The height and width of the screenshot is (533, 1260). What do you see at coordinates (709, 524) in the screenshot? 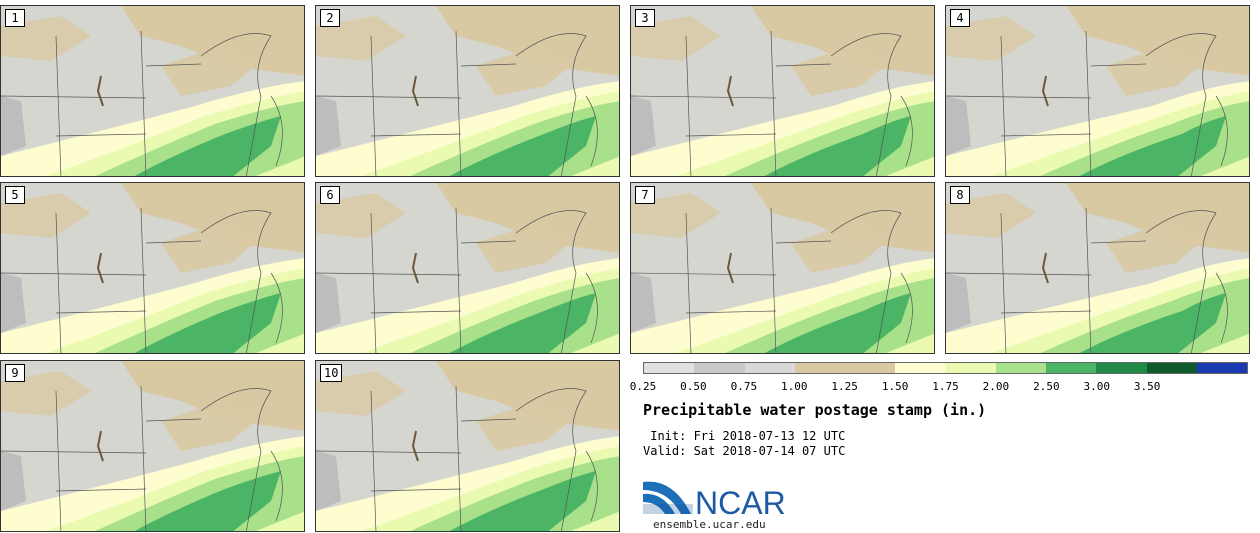
I see `logo-url: ensemble.ucar.edu` at bounding box center [709, 524].